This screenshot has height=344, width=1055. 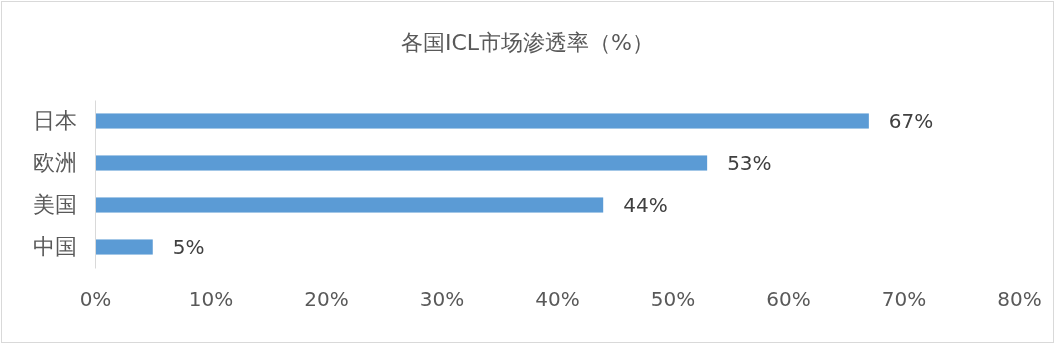 What do you see at coordinates (645, 205) in the screenshot?
I see `data-label: 44%` at bounding box center [645, 205].